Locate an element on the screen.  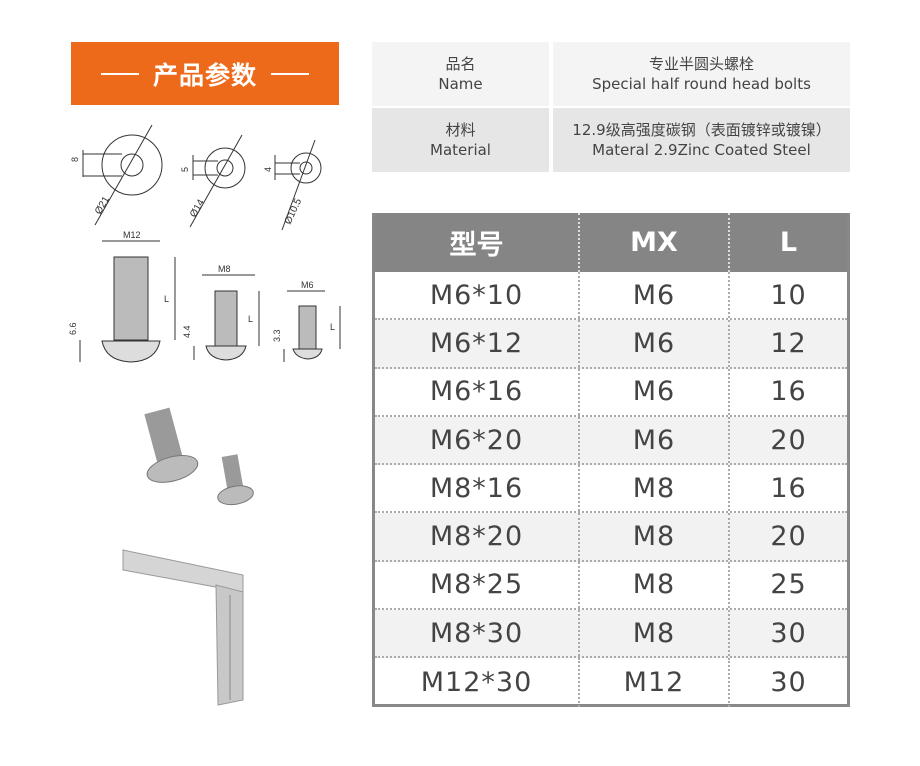
side-view-m8: M8 L 4.4 is located at coordinates (221, 312).